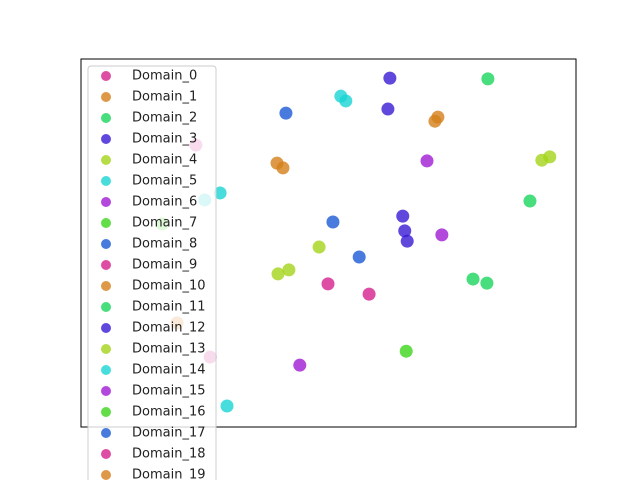 The height and width of the screenshot is (480, 640). What do you see at coordinates (169, 307) in the screenshot?
I see `legend-label: Domain_11` at bounding box center [169, 307].